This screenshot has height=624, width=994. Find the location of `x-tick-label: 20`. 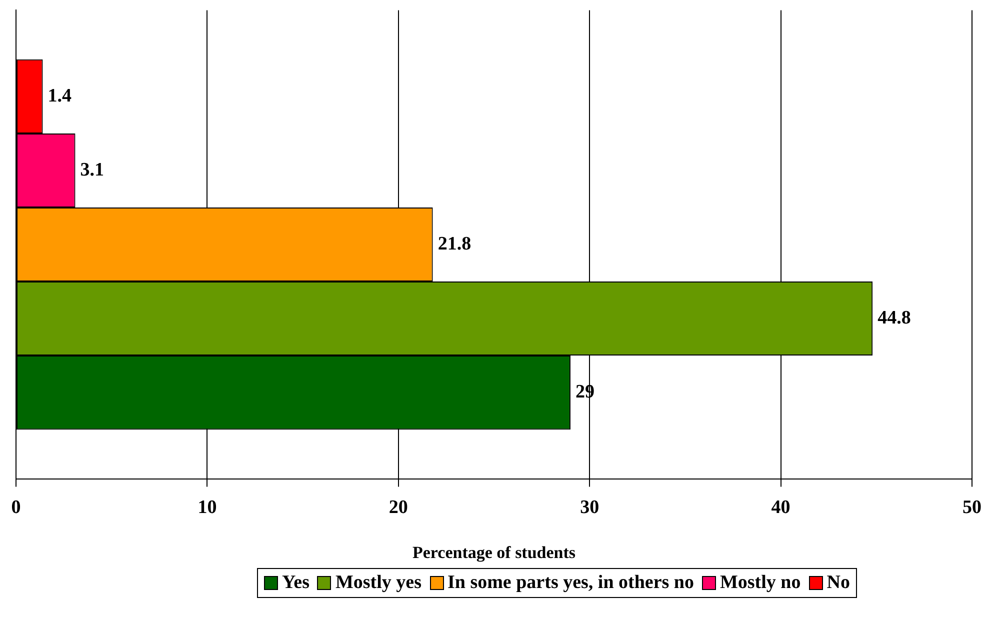

x-tick-label: 20 is located at coordinates (398, 507).